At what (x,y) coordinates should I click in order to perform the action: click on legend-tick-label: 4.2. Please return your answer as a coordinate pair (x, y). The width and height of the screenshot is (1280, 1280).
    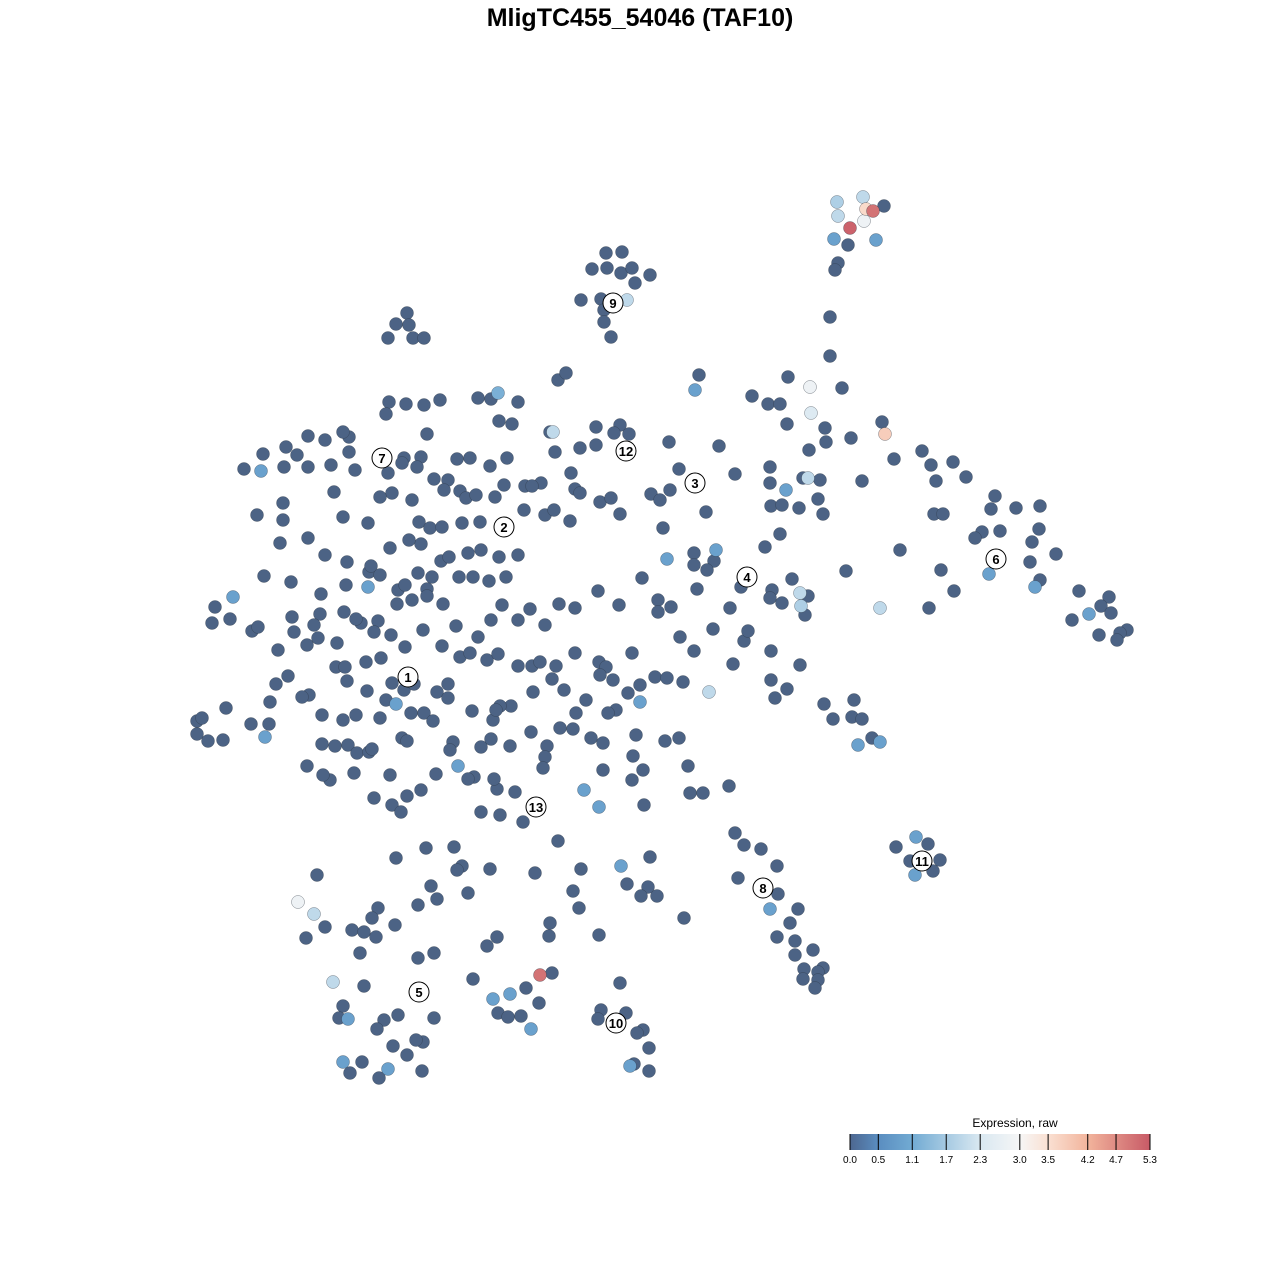
    Looking at the image, I should click on (1088, 1160).